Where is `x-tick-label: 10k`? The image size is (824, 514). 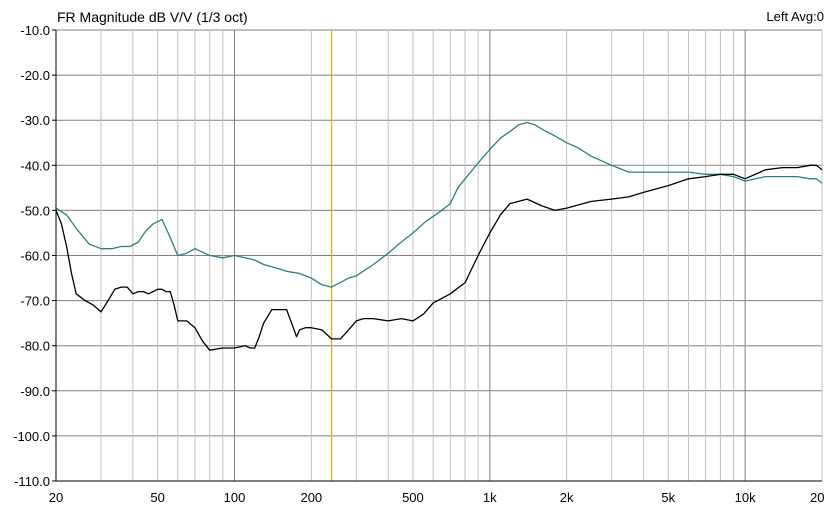
x-tick-label: 10k is located at coordinates (745, 497).